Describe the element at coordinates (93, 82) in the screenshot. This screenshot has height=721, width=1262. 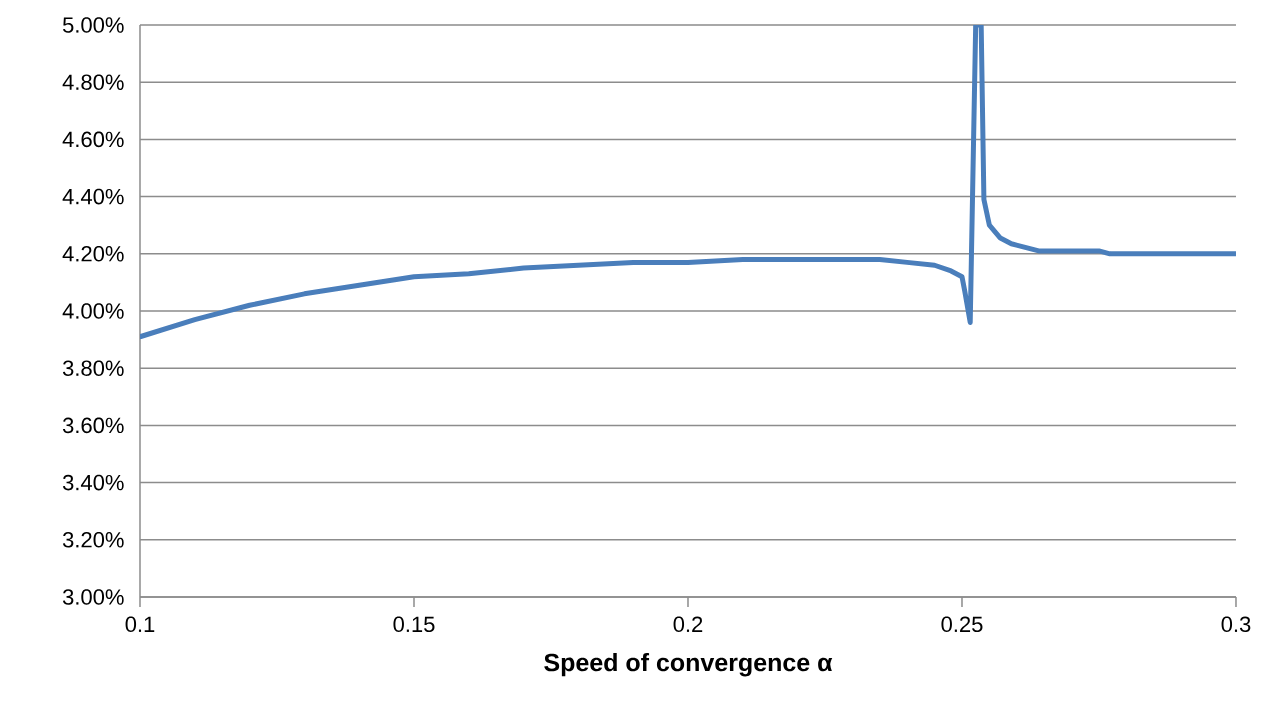
I see `y-tick-label: 4.80%` at that location.